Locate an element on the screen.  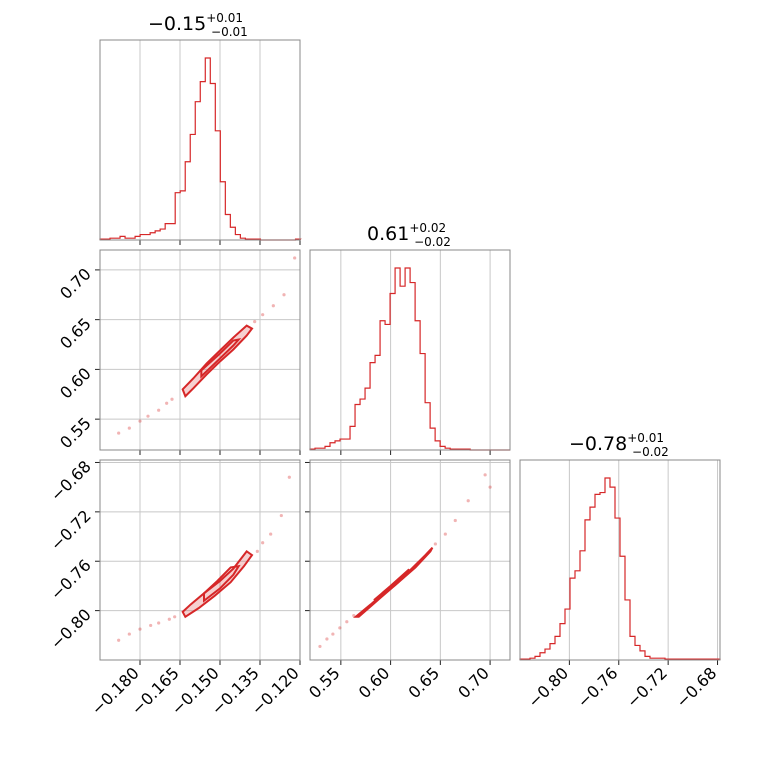
xtick-label-2-2: 0.65 is located at coordinates (424, 682).